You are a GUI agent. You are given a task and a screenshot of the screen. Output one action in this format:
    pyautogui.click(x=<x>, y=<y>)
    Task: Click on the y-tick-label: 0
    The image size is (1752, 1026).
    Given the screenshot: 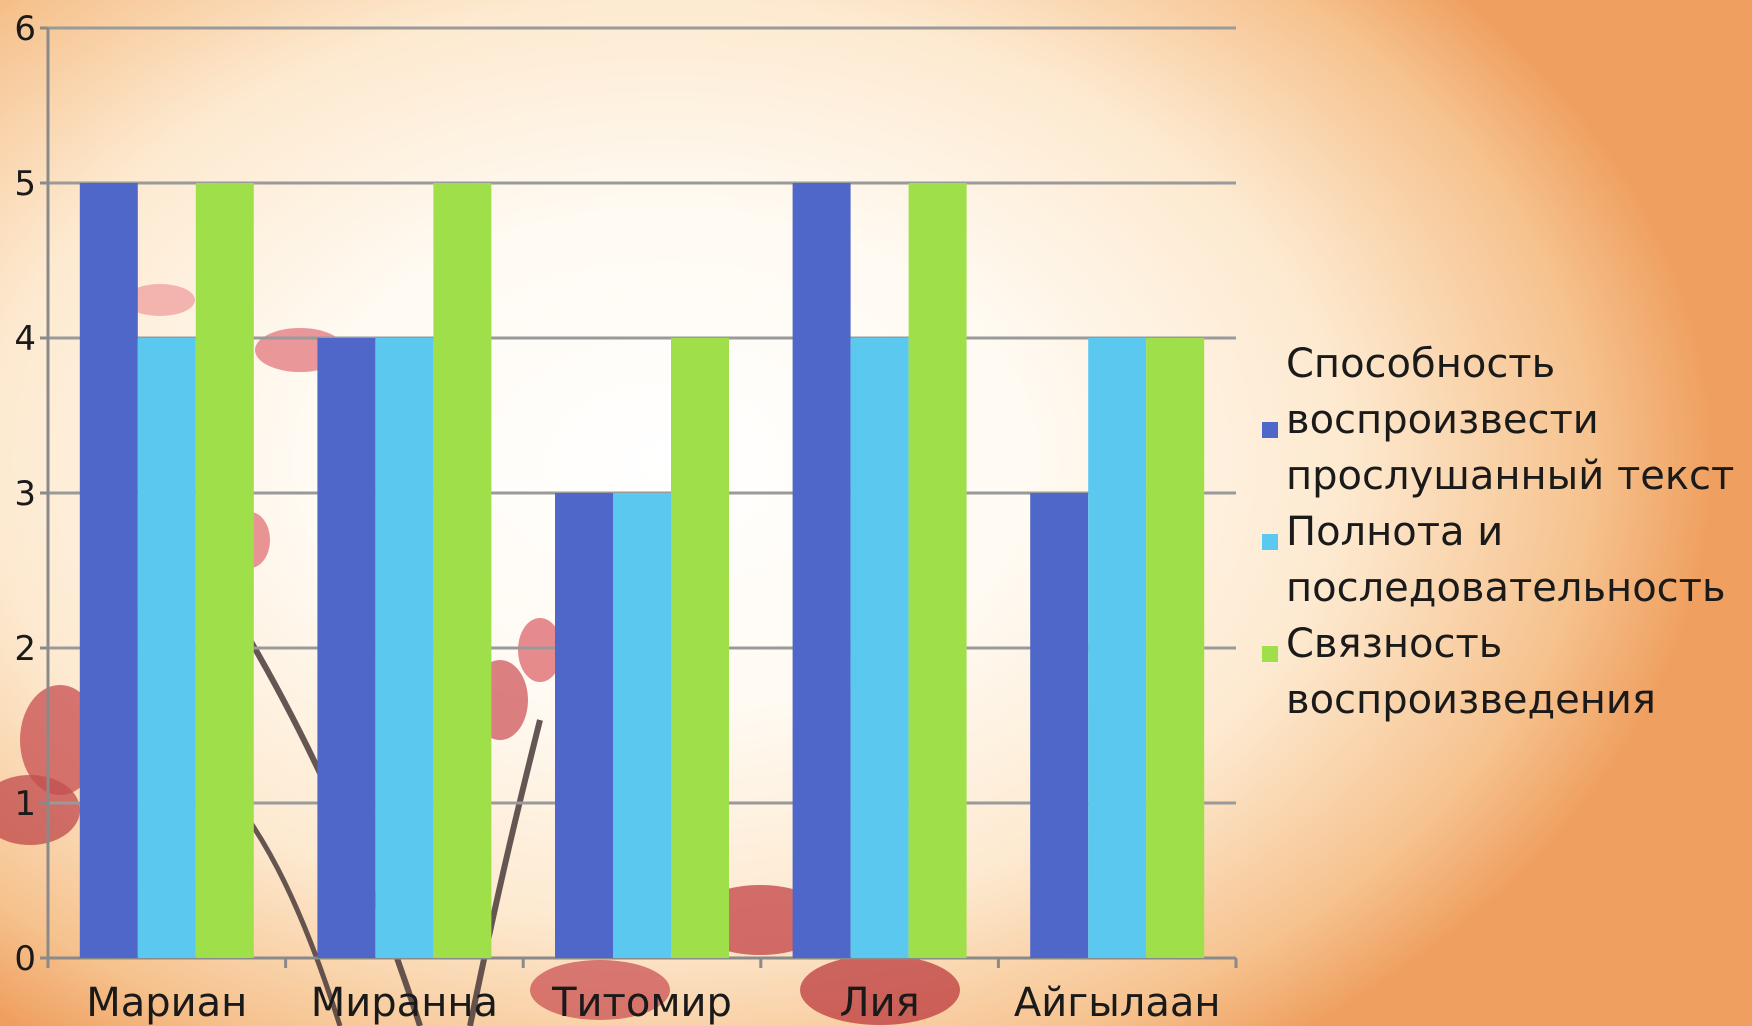 What is the action you would take?
    pyautogui.click(x=25, y=959)
    